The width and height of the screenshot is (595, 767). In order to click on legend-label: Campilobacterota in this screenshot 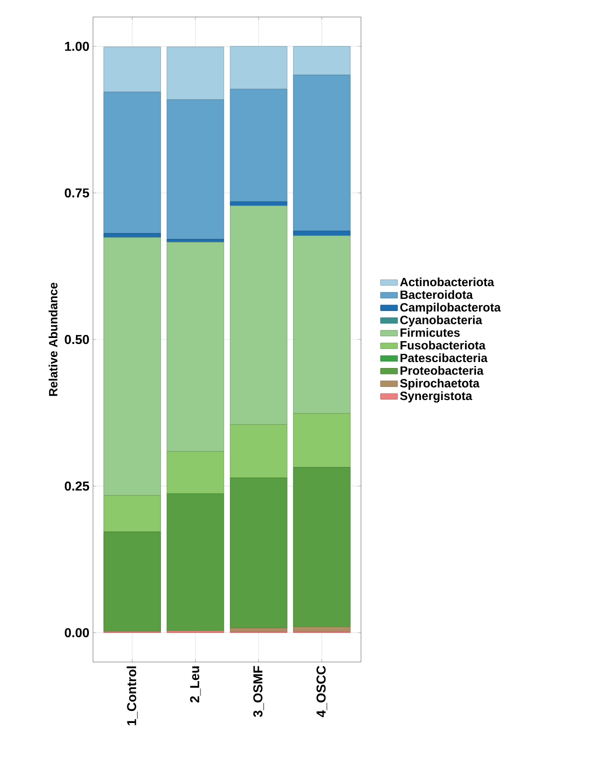, I will do `click(450, 308)`.